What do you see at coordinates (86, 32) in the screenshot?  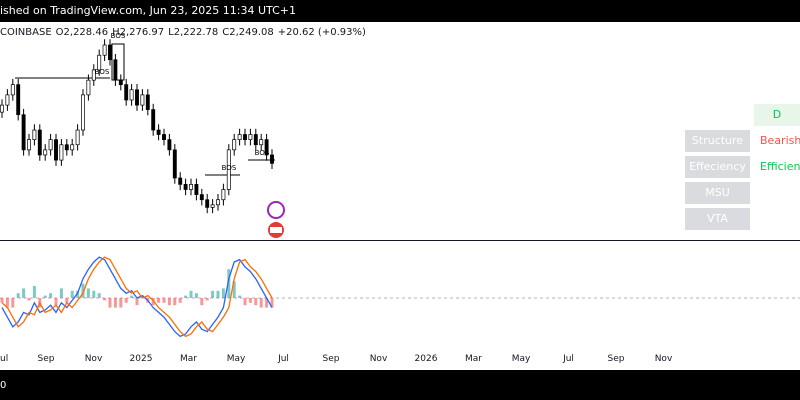 I see `ohlc-value: 2,228.46` at bounding box center [86, 32].